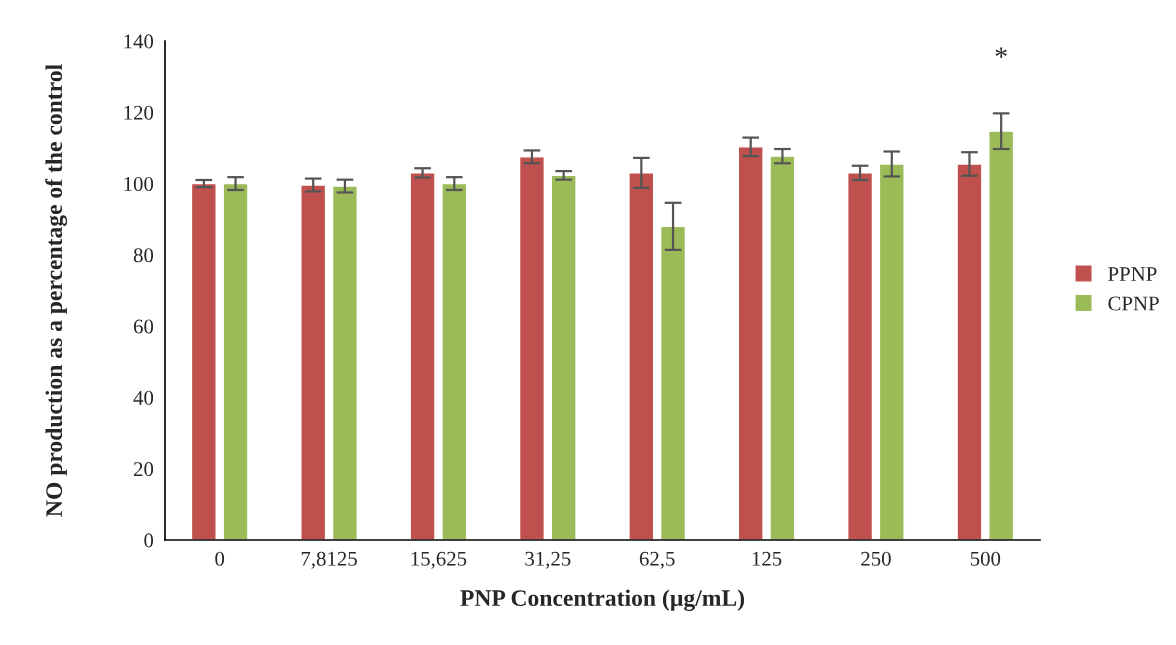  Describe the element at coordinates (143, 397) in the screenshot. I see `y-tick-label: 40` at that location.